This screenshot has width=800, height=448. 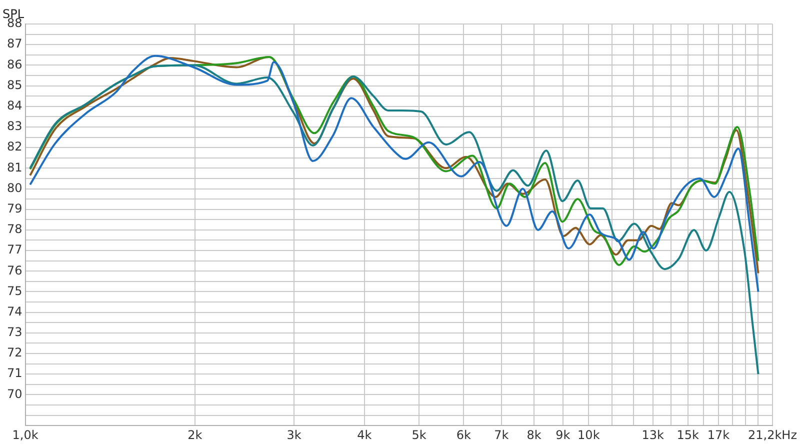 What do you see at coordinates (14, 147) in the screenshot?
I see `y-tick-label: 82` at bounding box center [14, 147].